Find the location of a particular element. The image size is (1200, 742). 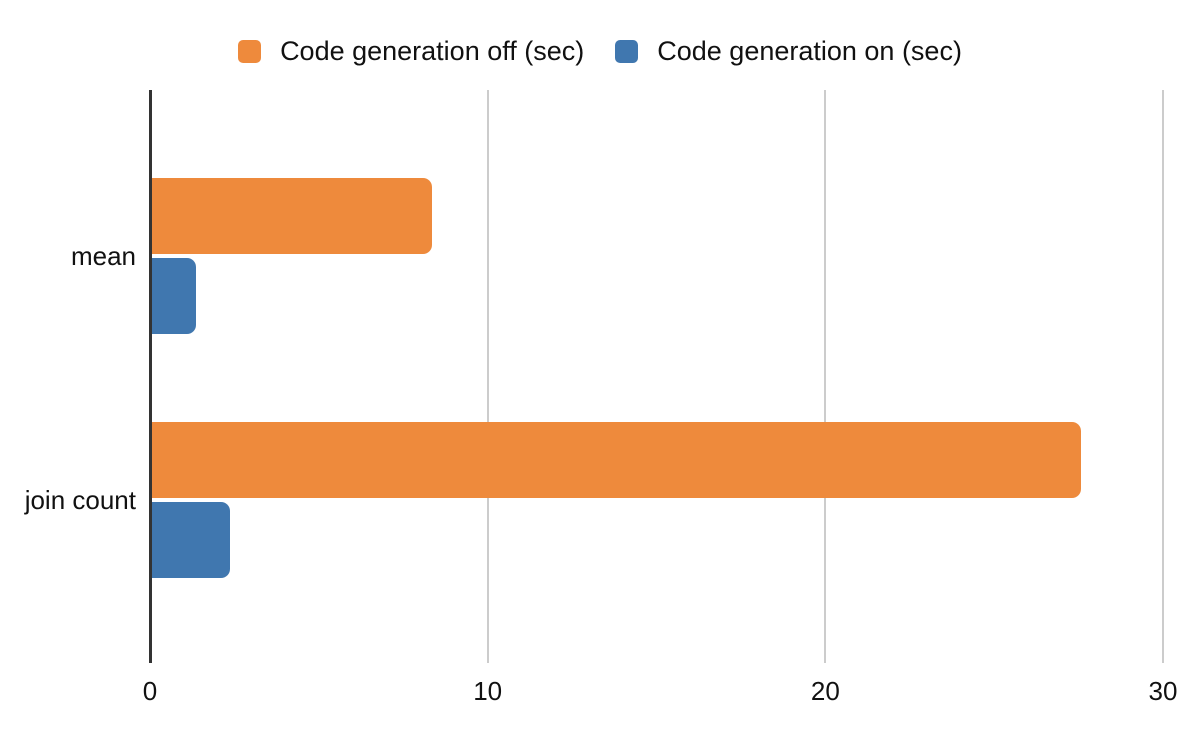

legend-item-code-generation-off-sec: Code generation off (sec) is located at coordinates (411, 51).